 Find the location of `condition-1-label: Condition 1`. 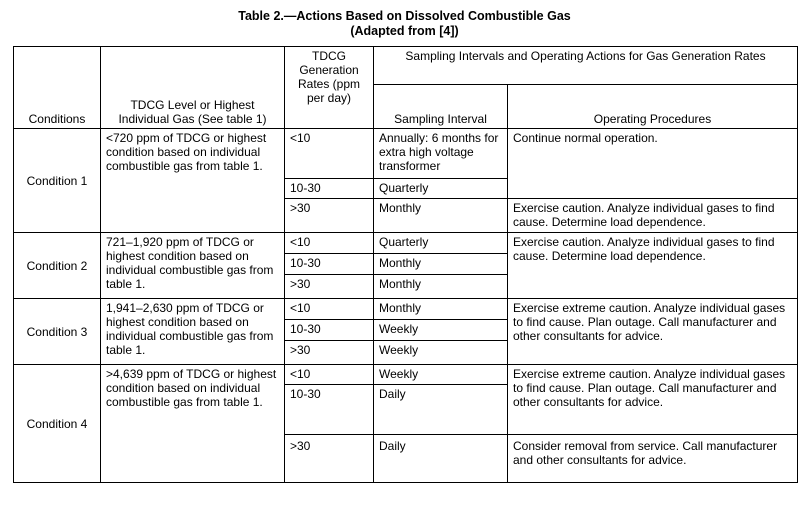

condition-1-label: Condition 1 is located at coordinates (57, 180).